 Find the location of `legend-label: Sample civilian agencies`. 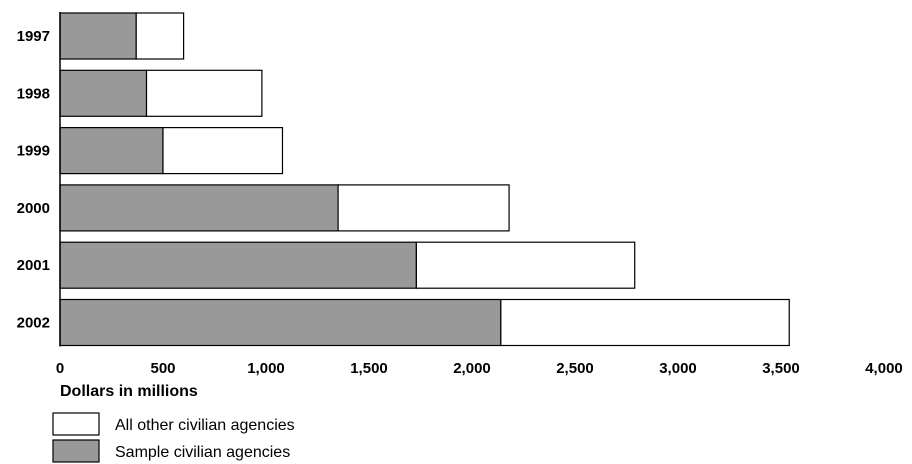

legend-label: Sample civilian agencies is located at coordinates (202, 452).